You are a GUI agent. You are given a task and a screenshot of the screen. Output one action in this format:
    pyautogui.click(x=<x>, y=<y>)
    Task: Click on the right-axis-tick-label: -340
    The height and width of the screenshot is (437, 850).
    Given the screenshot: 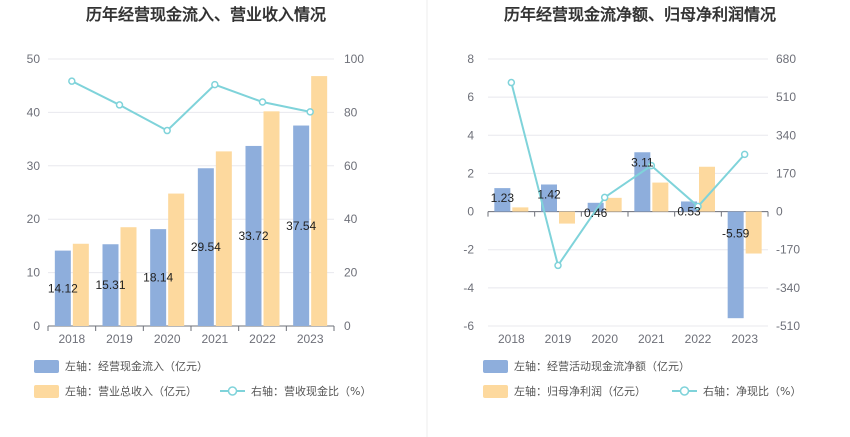 What is the action you would take?
    pyautogui.click(x=788, y=288)
    